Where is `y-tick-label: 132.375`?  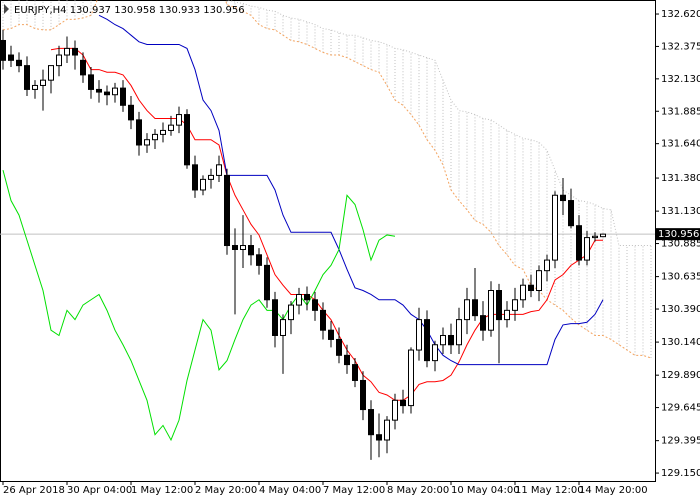
y-tick-label: 132.375 is located at coordinates (680, 46).